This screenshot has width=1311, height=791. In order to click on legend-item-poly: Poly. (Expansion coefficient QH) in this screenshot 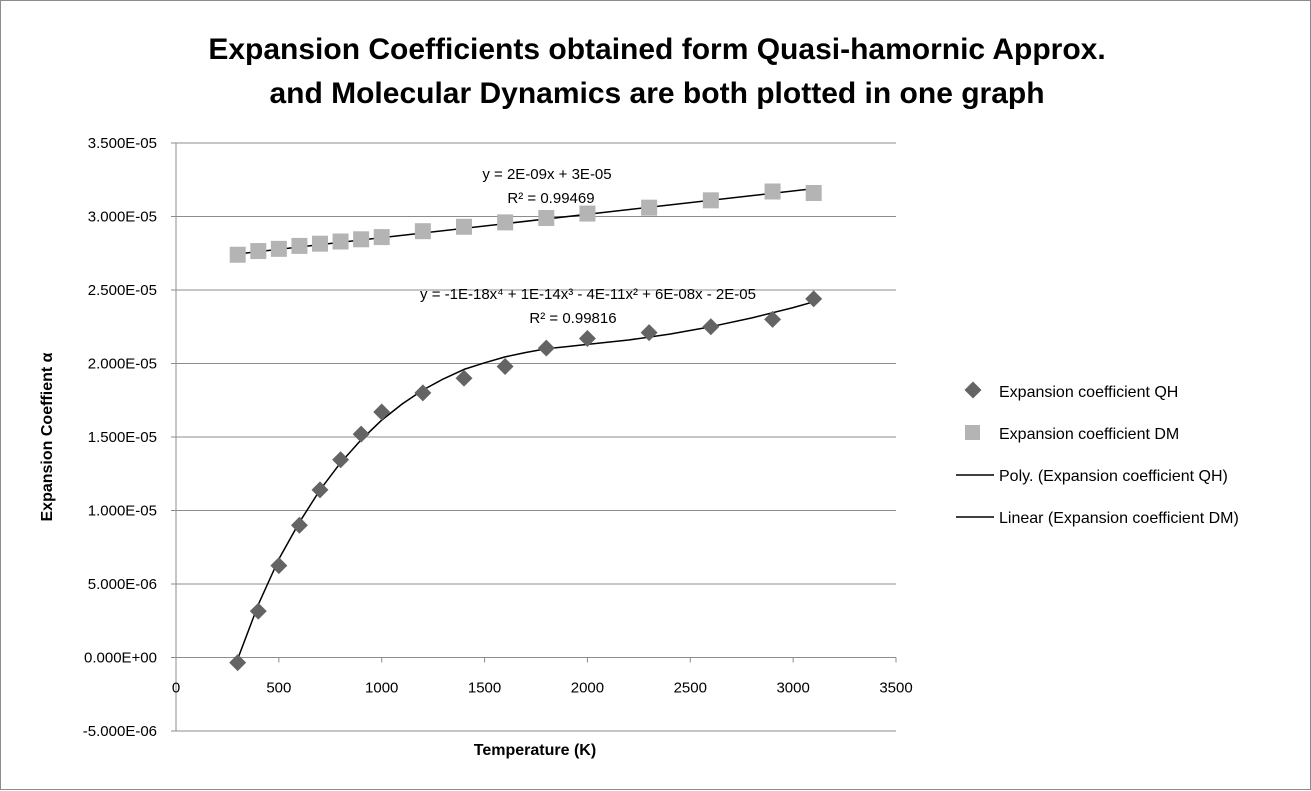, I will do `click(1092, 476)`.